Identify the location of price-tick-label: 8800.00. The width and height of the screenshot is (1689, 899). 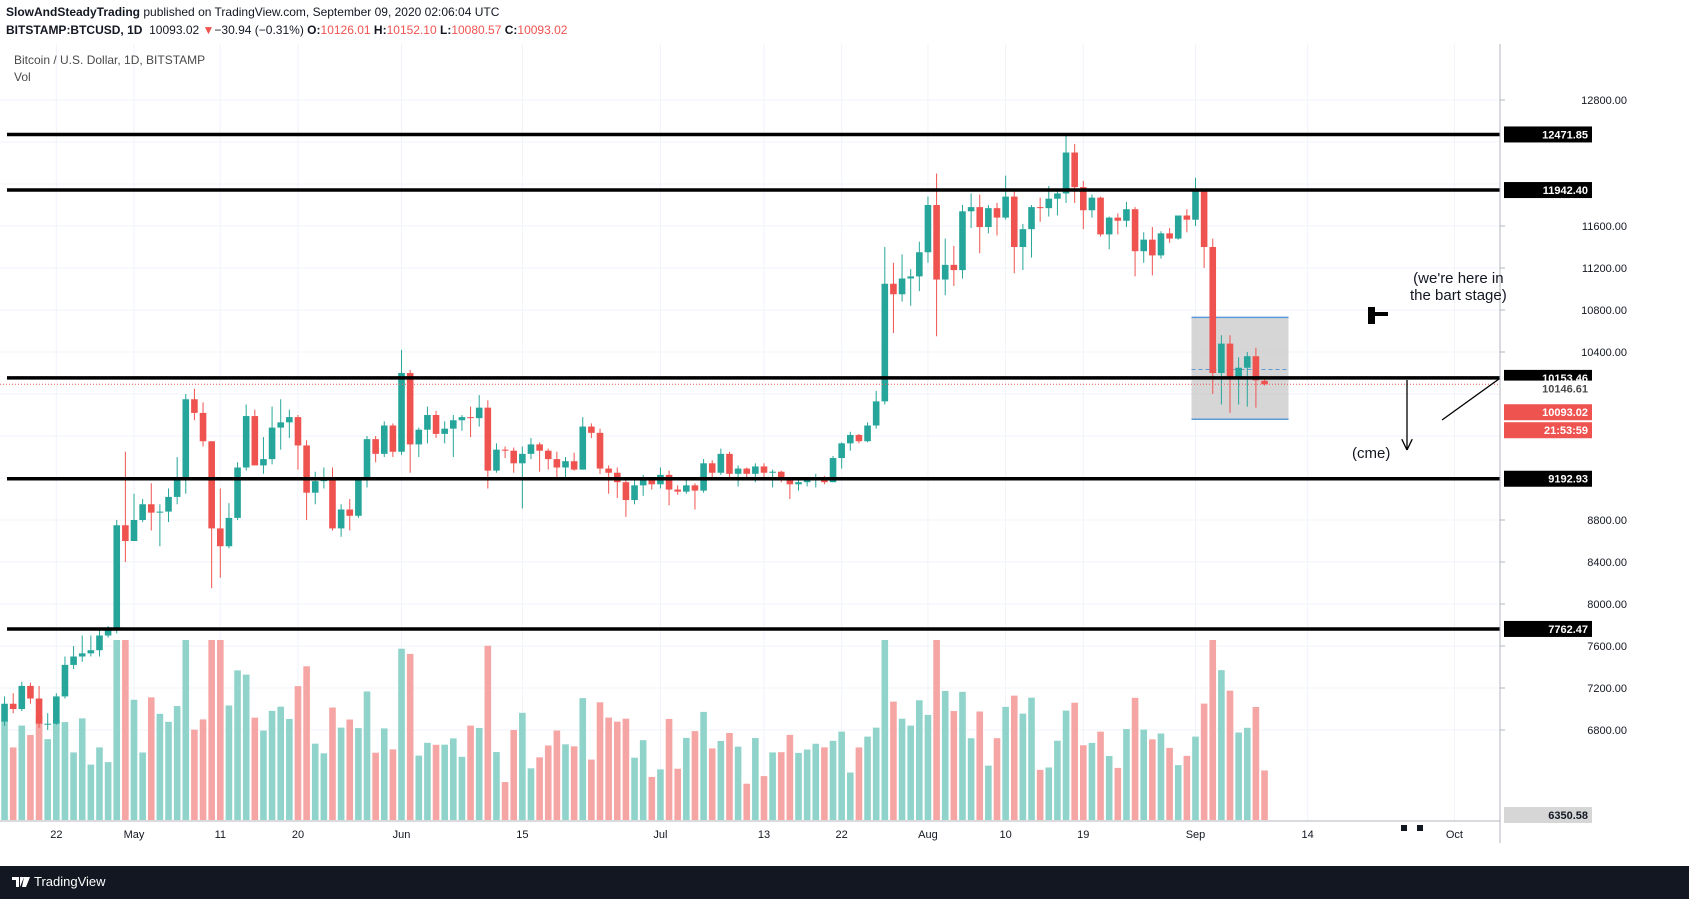
(1607, 521).